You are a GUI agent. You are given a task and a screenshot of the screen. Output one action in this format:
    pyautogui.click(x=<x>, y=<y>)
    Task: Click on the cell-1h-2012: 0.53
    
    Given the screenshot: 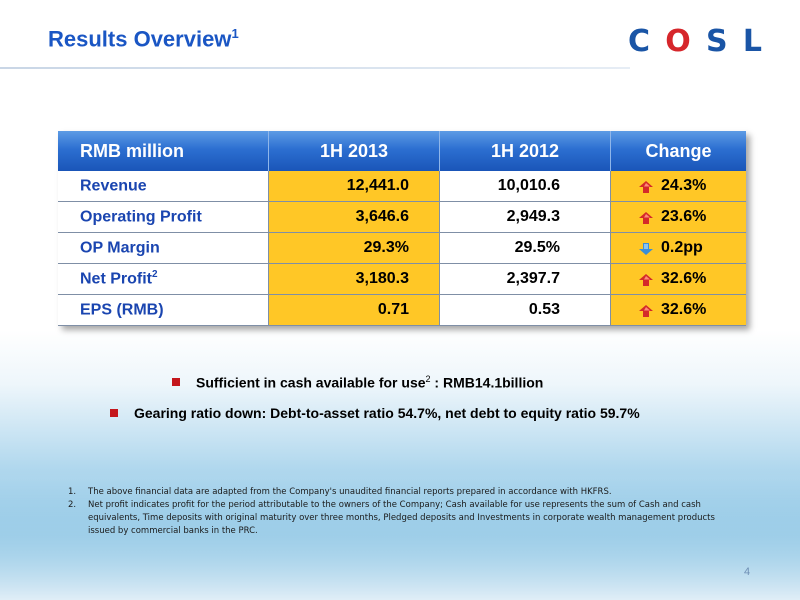 What is the action you would take?
    pyautogui.click(x=525, y=310)
    